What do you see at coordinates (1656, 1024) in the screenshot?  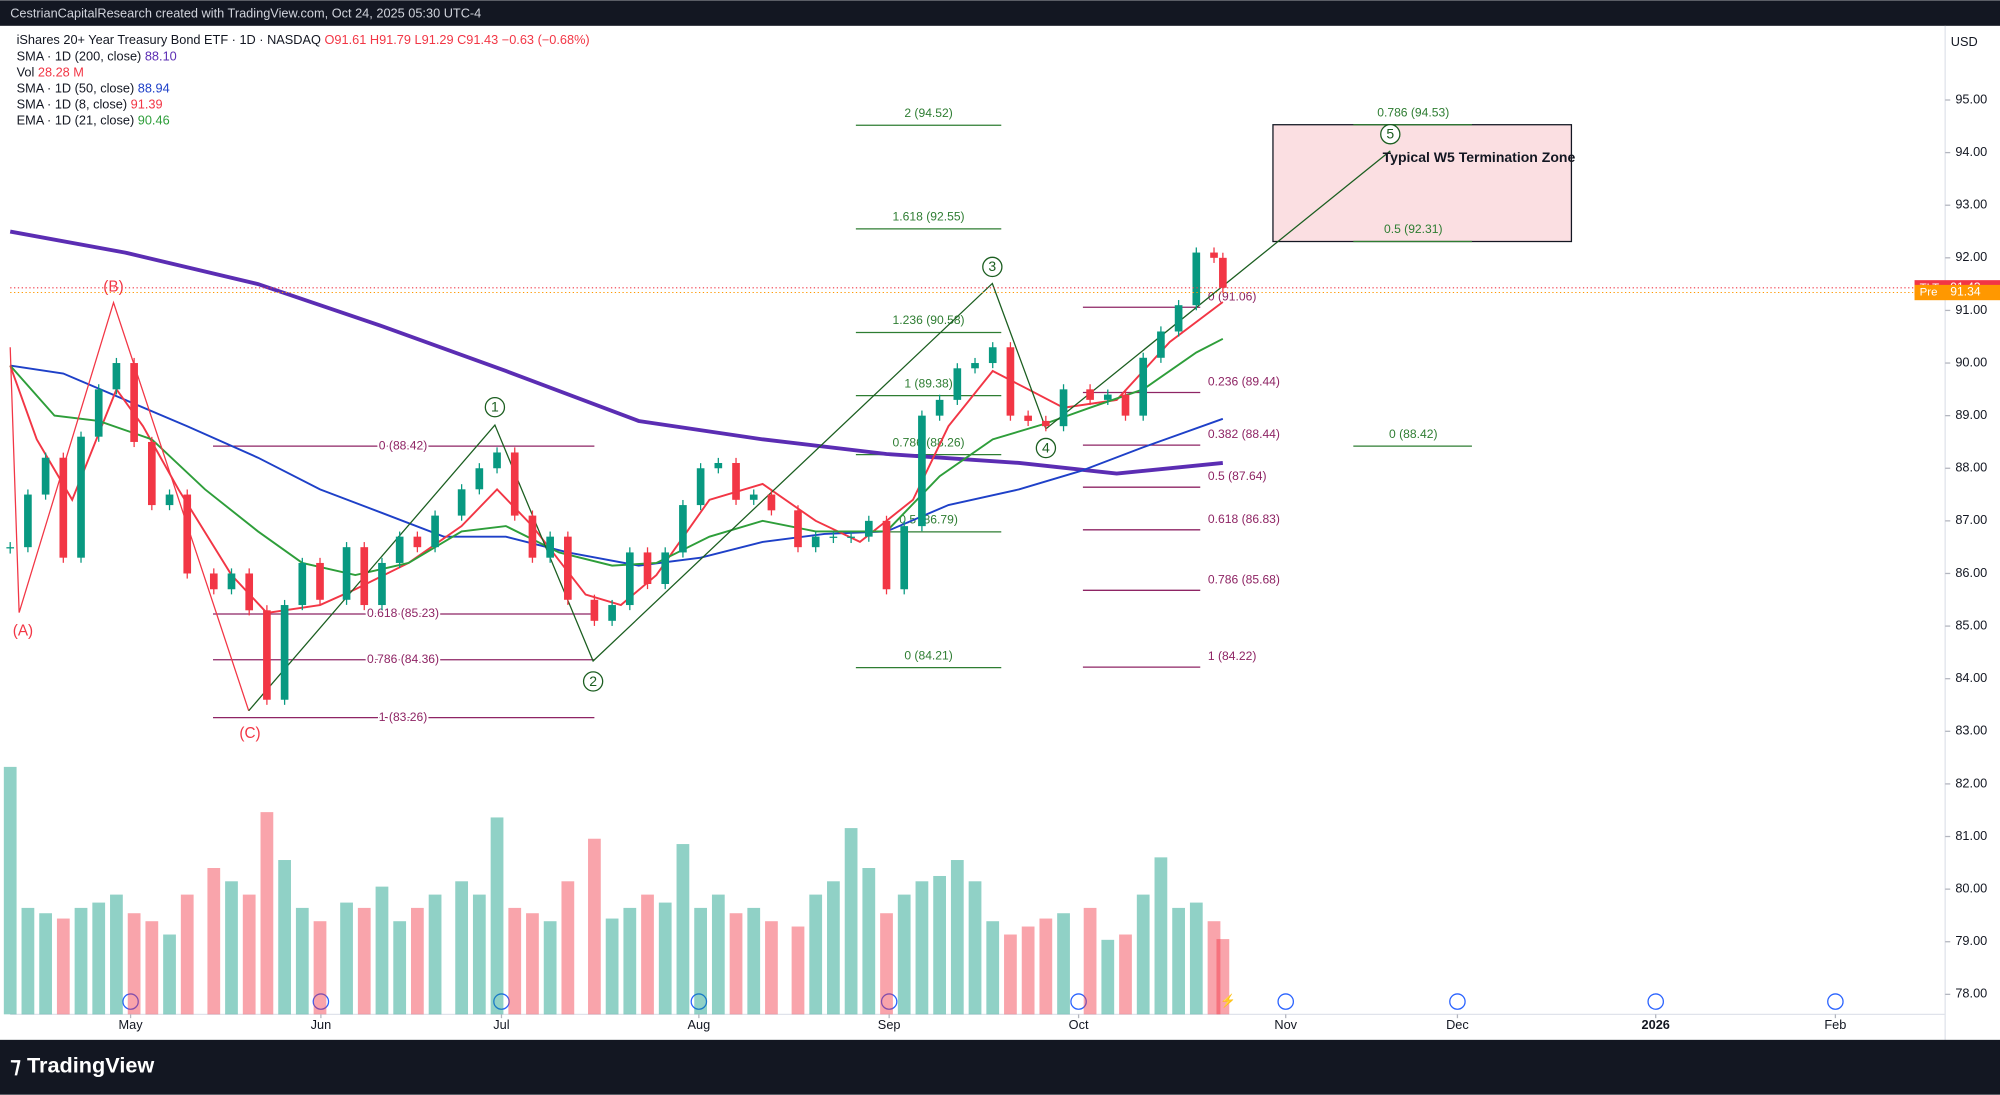 I see `x-tick-label: 2026` at bounding box center [1656, 1024].